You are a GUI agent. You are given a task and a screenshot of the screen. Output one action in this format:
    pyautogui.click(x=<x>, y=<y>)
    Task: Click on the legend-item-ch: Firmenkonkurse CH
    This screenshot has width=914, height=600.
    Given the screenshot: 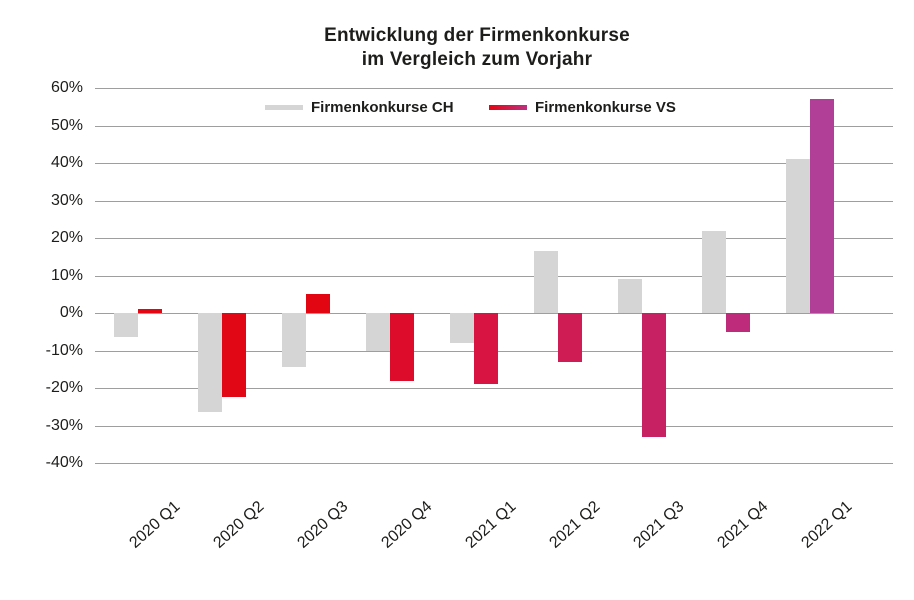 What is the action you would take?
    pyautogui.click(x=359, y=107)
    